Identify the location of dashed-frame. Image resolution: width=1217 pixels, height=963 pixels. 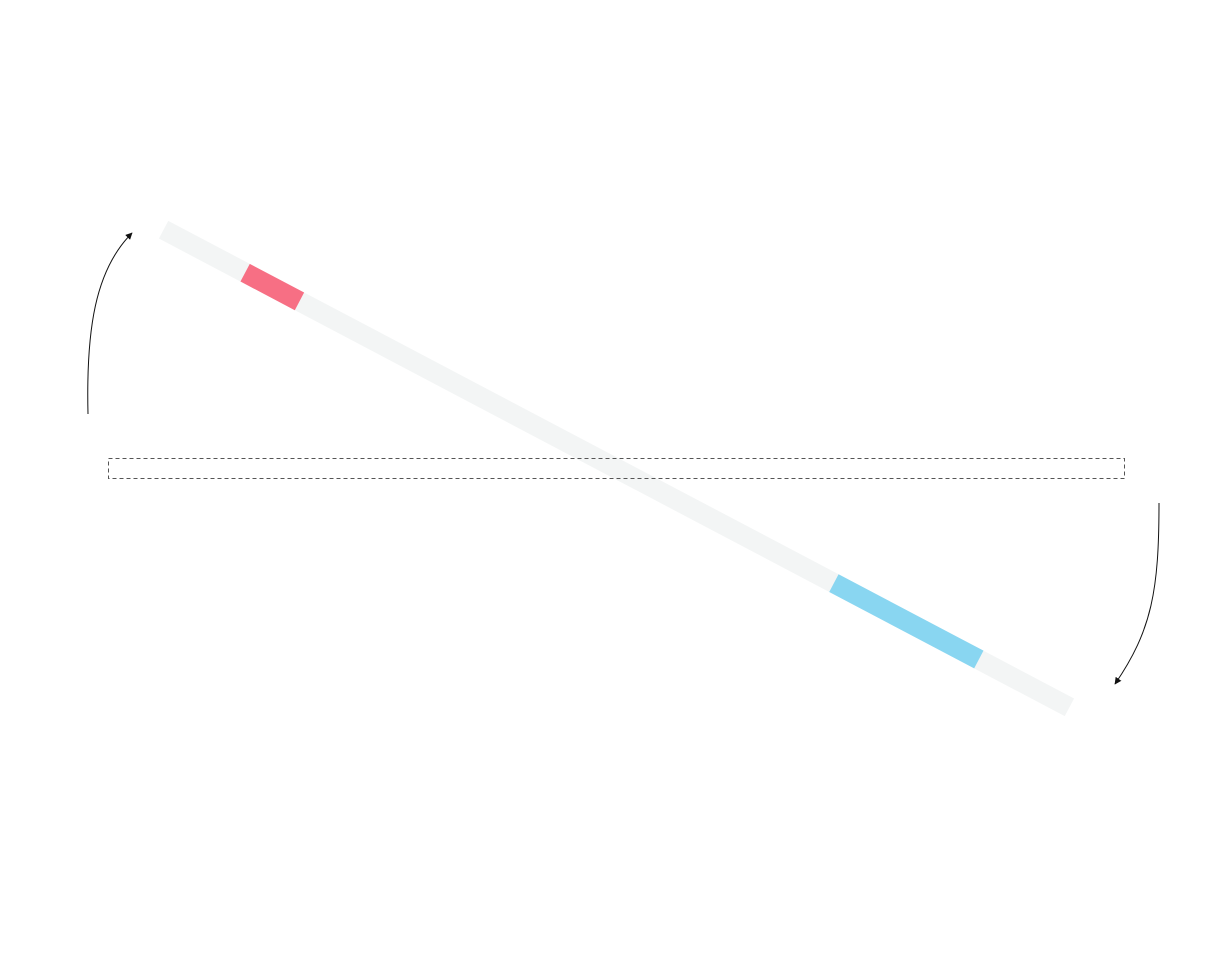
(616, 468).